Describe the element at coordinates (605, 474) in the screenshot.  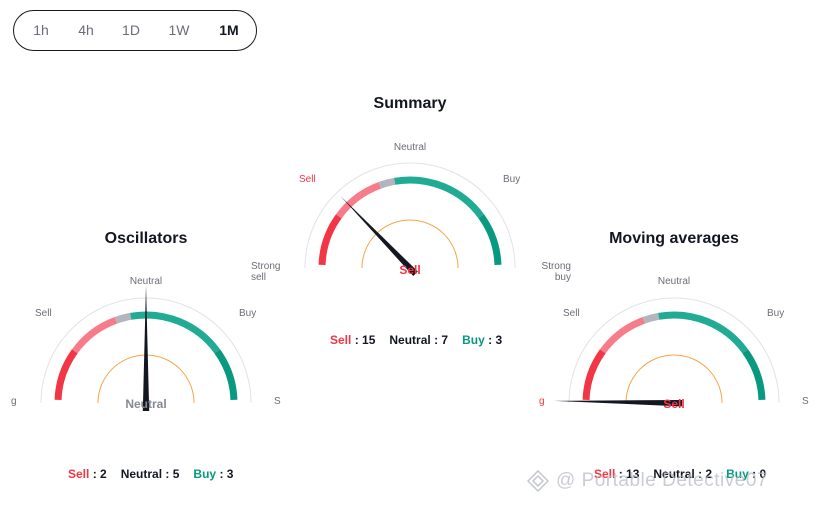
I see `moving-averages-sell-count-label: Sell` at that location.